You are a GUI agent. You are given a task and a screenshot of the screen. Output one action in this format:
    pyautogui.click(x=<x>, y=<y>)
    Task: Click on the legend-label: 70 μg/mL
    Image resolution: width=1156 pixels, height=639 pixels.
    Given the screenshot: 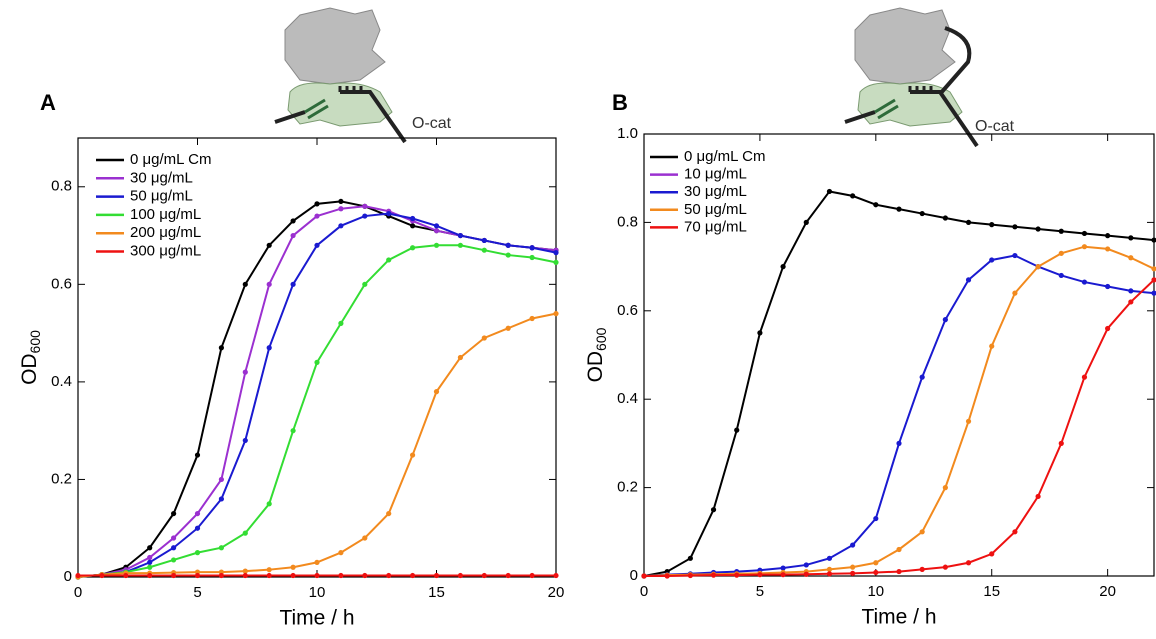 What is the action you would take?
    pyautogui.click(x=715, y=226)
    